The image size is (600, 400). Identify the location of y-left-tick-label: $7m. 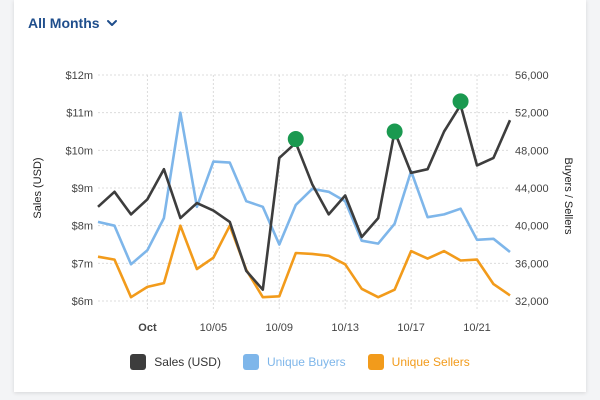
(82, 264).